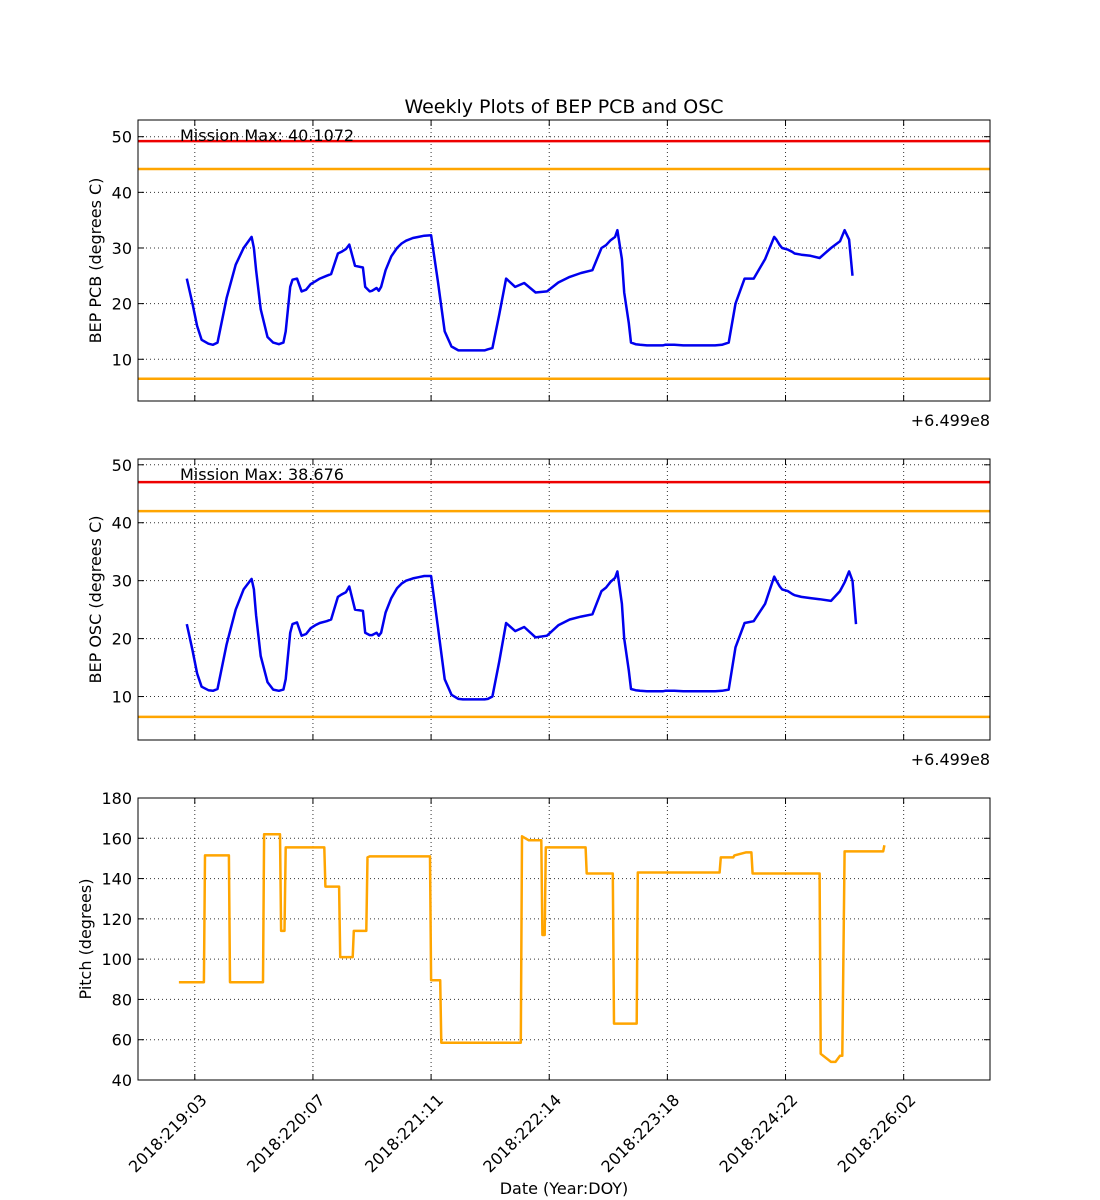 This screenshot has width=1100, height=1200. I want to click on y-tick-label: 180, so click(116, 798).